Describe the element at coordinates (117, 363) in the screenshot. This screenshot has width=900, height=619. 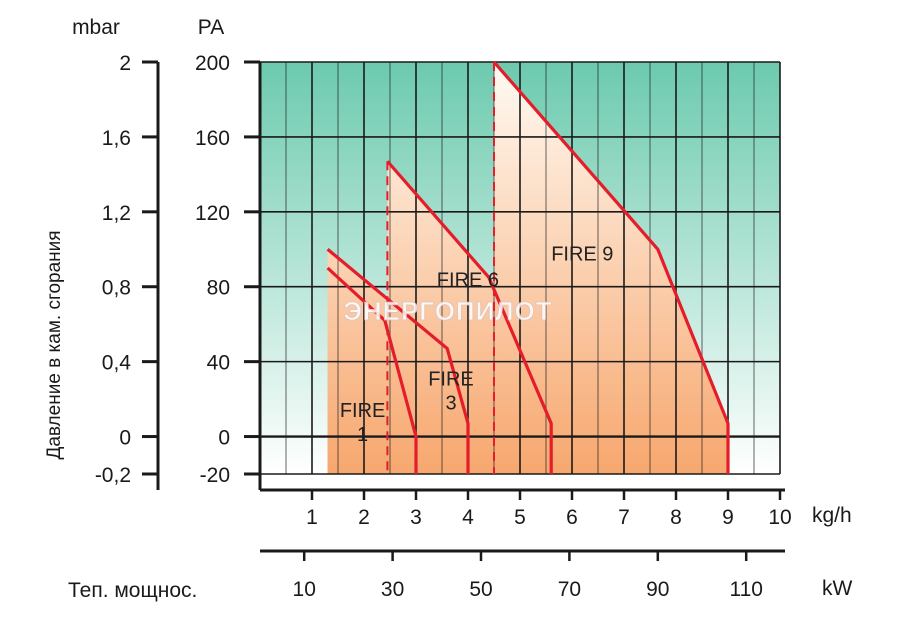
I see `mbar-tick-label: 0,4` at that location.